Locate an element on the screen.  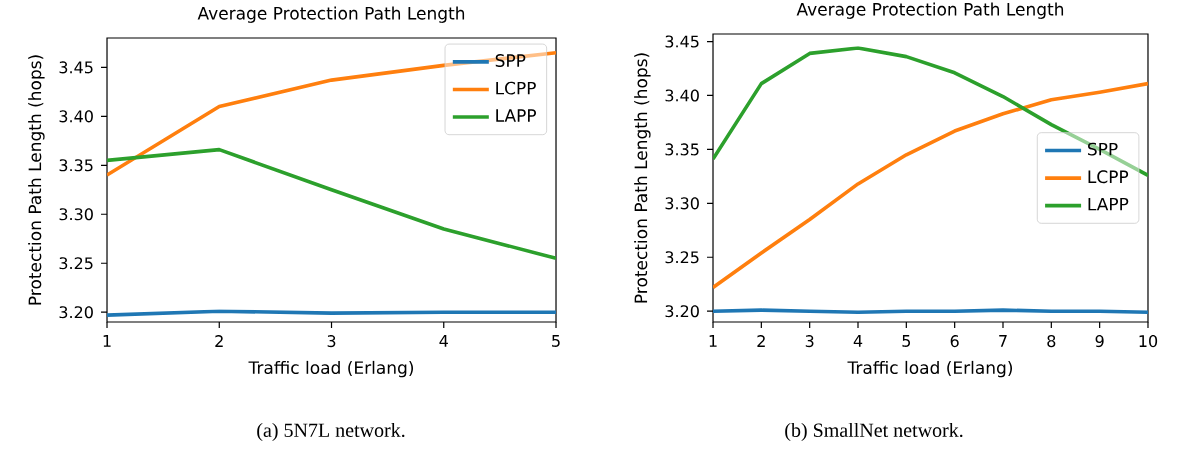
x-tick-label: 8 is located at coordinates (1051, 341).